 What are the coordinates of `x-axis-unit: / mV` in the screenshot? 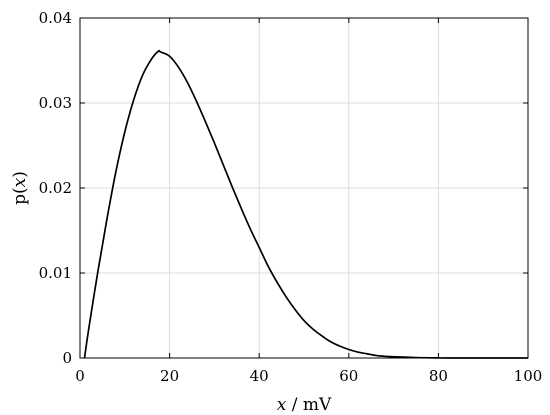 It's located at (309, 405).